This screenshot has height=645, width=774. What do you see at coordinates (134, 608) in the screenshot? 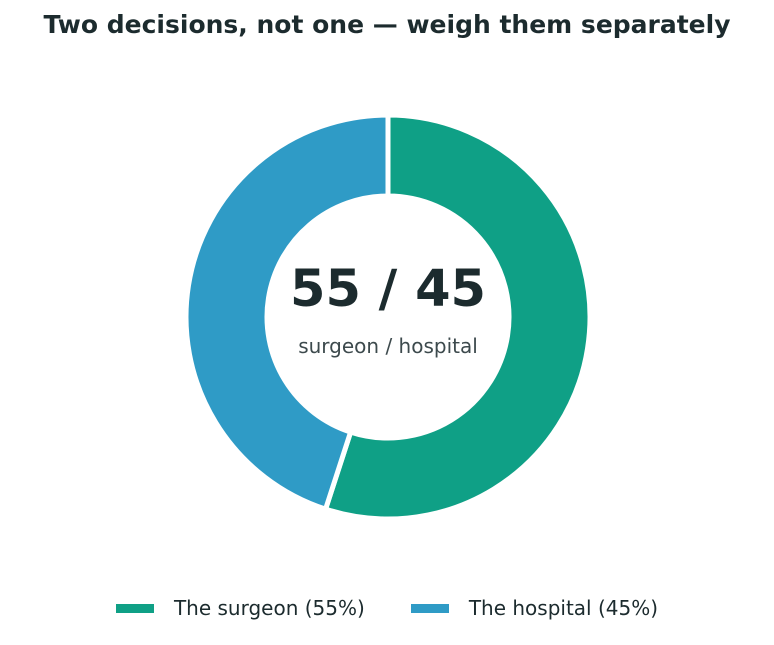
I see `legend-swatch-surgeon` at bounding box center [134, 608].